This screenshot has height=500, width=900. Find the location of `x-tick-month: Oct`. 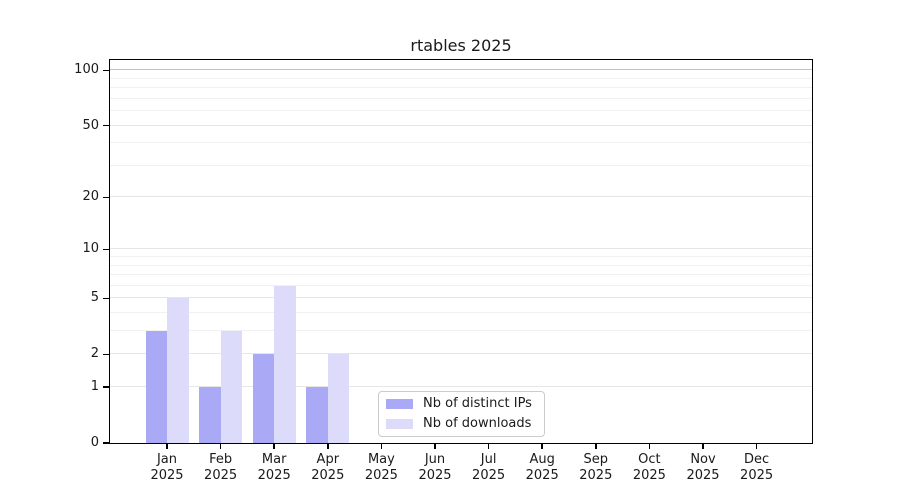

x-tick-month: Oct is located at coordinates (649, 459).